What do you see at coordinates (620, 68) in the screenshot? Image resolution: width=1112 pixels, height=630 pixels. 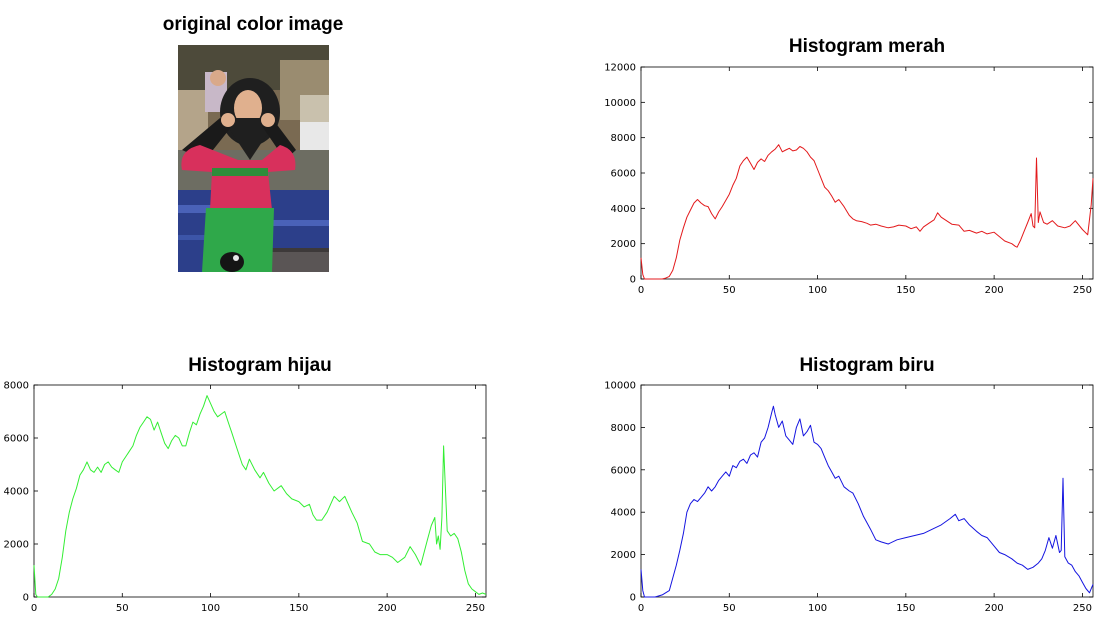 I see `y-tick-label: 12000` at bounding box center [620, 68].